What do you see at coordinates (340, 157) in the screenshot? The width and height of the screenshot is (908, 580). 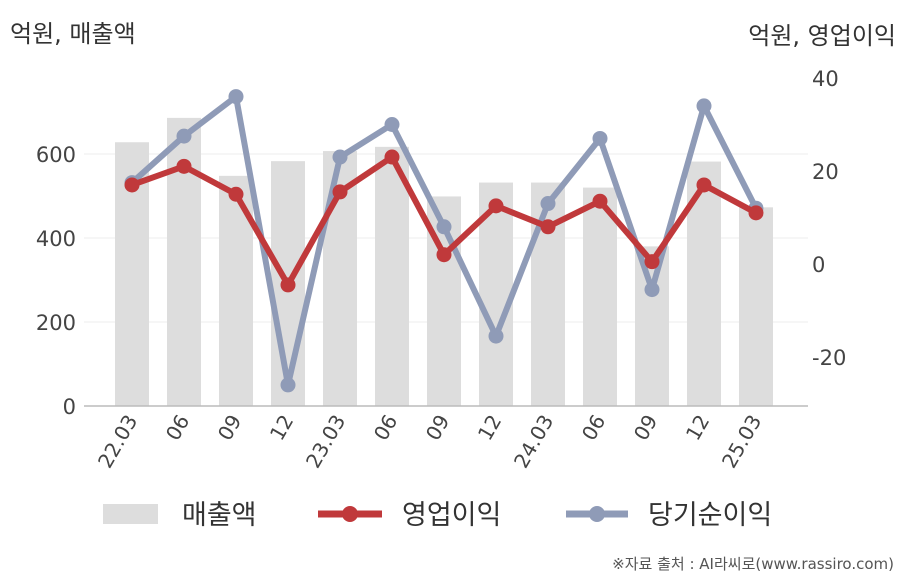 I see `point-당기순이익-4` at bounding box center [340, 157].